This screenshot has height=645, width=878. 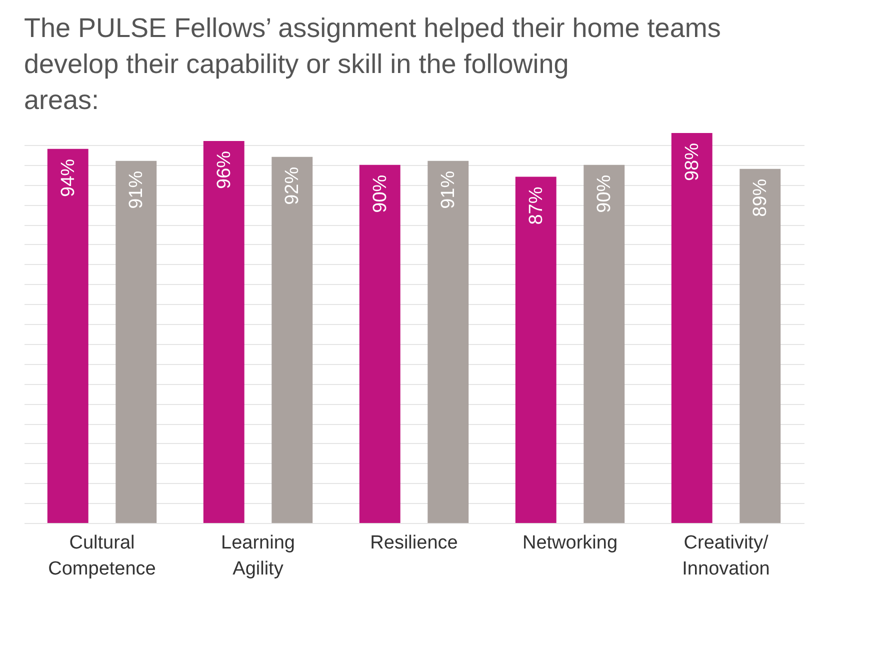 I want to click on x-tick-label: Learning Agility, so click(x=258, y=556).